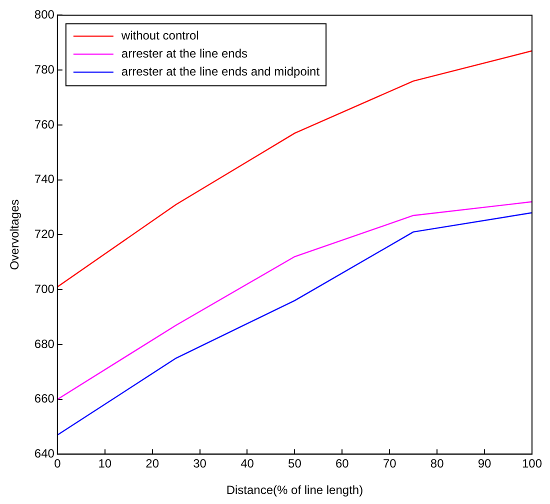  Describe the element at coordinates (105, 463) in the screenshot. I see `x-tick-label: 10` at that location.